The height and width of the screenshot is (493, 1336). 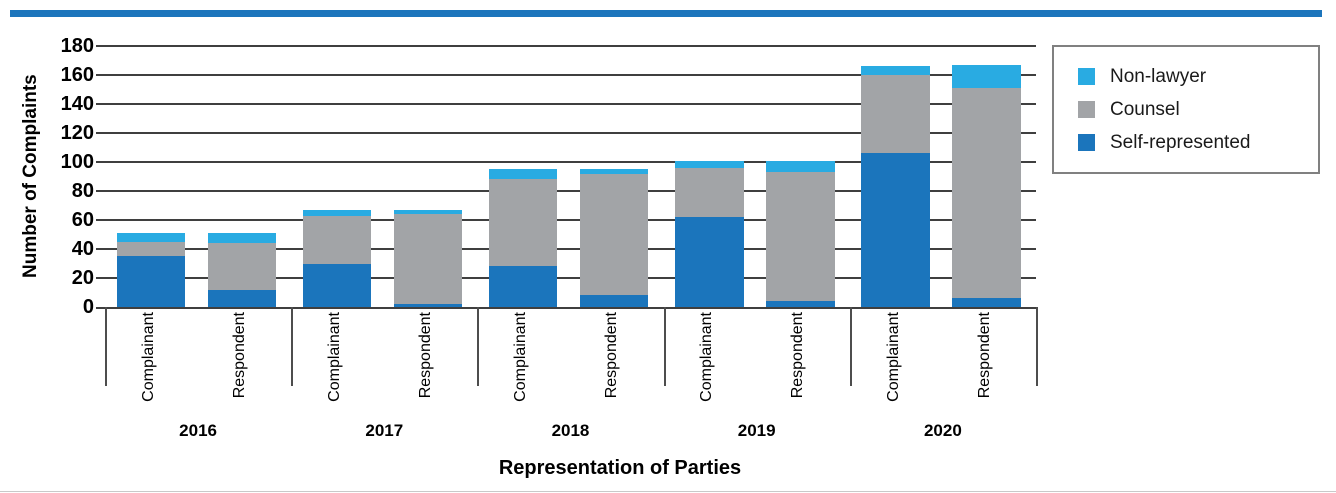 What do you see at coordinates (384, 430) in the screenshot?
I see `year-label-2017: 2017` at bounding box center [384, 430].